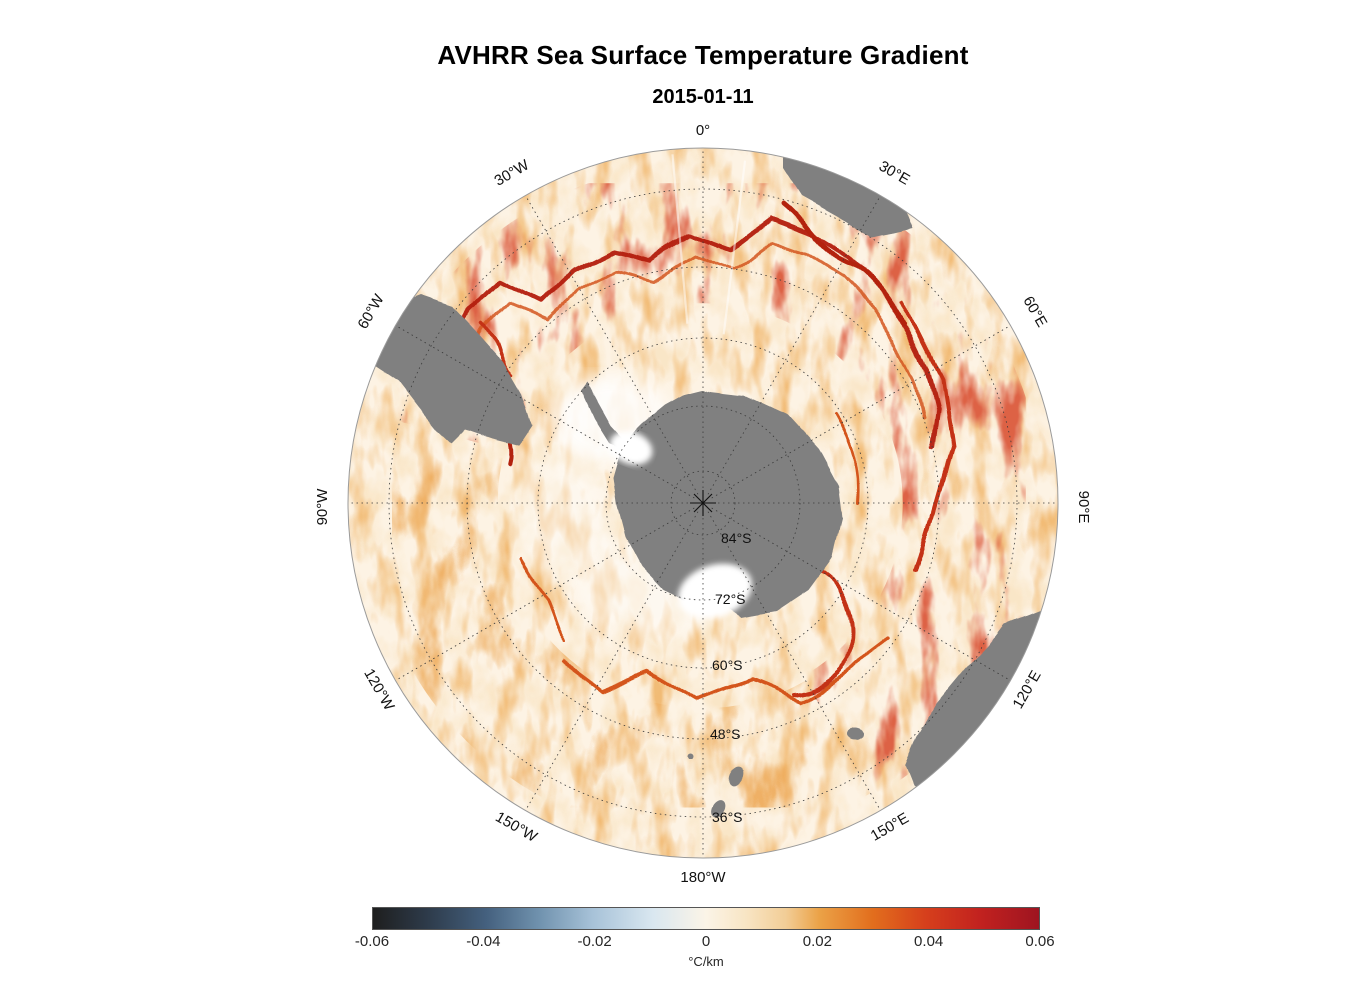 This screenshot has width=1356, height=1000. What do you see at coordinates (731, 677) in the screenshot?
I see `latitude-labels: 84°S 72°S 60°S 48°S 36°S` at bounding box center [731, 677].